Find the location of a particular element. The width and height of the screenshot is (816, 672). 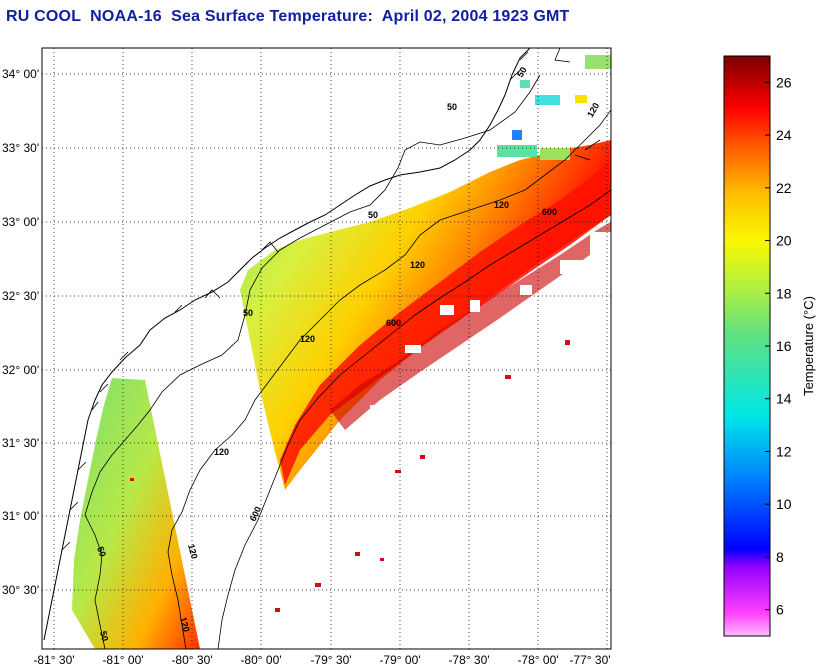

isobath-label-120-c: 120 is located at coordinates (417, 265).